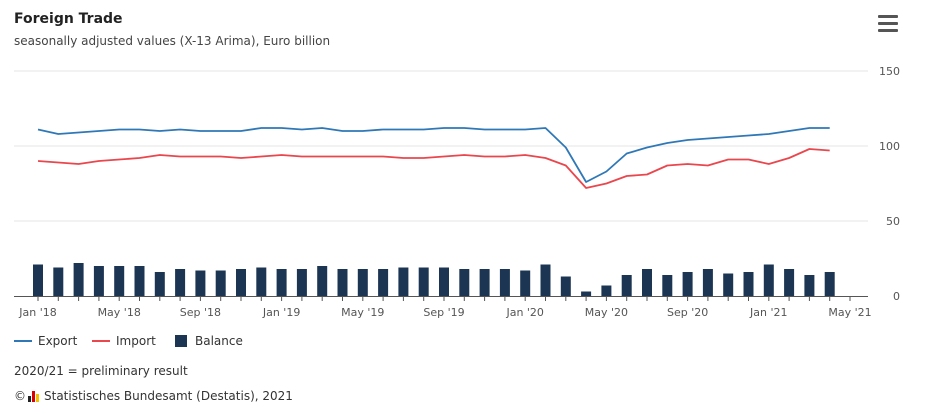 The height and width of the screenshot is (414, 939). Describe the element at coordinates (181, 341) in the screenshot. I see `legend-swatch-balance` at that location.